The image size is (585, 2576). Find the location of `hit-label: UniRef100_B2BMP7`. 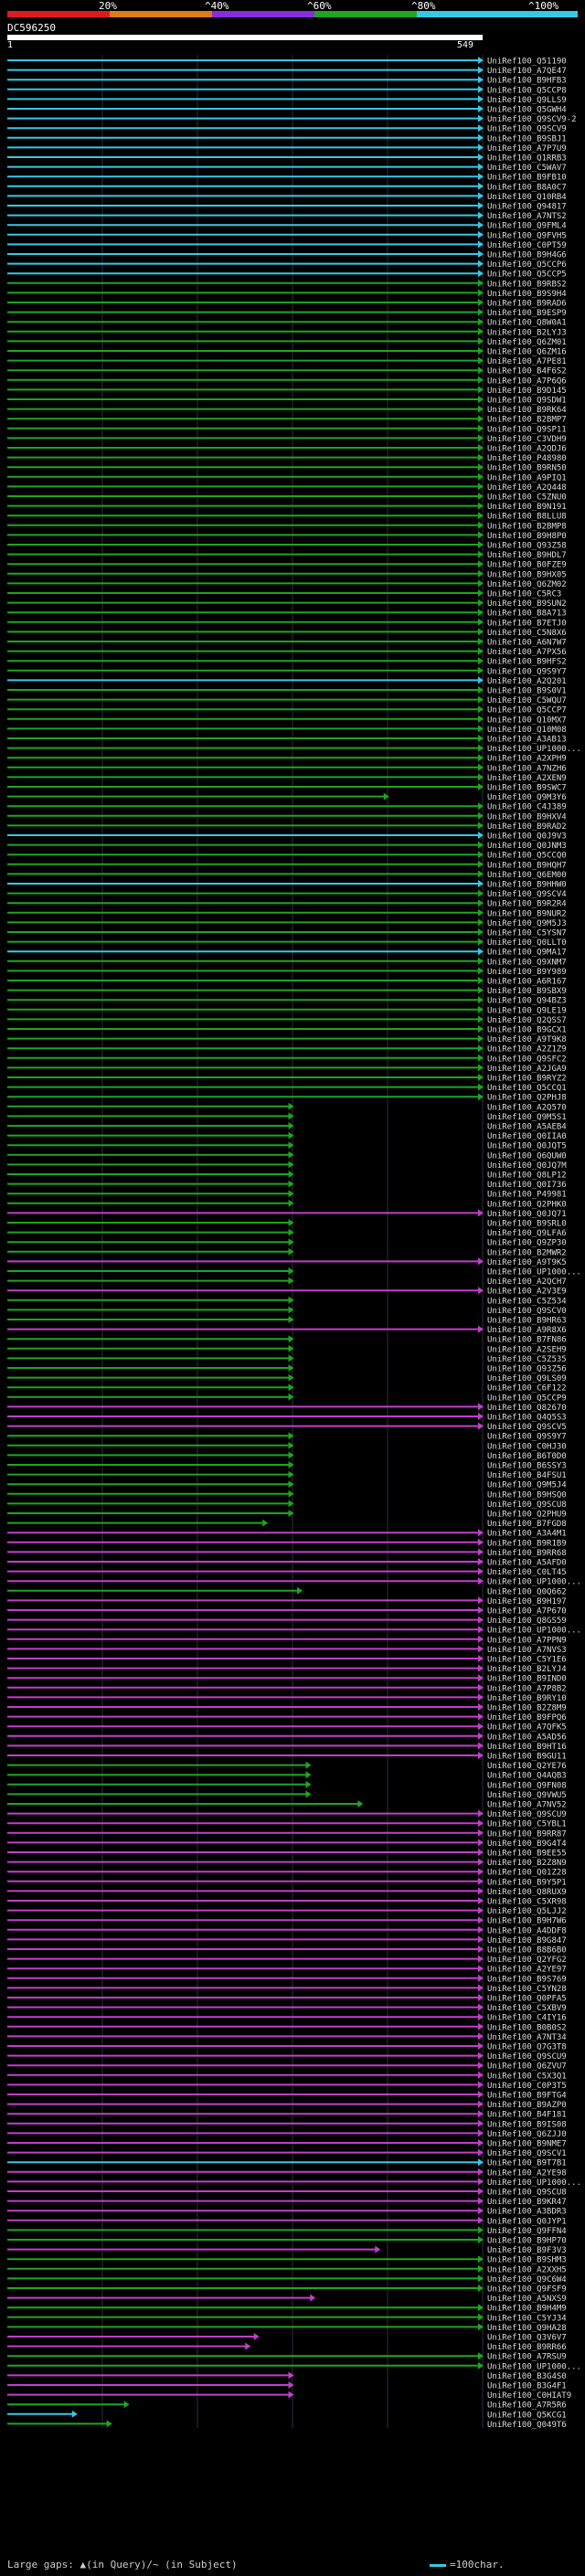

hit-label: UniRef100_B2BMP7 is located at coordinates (527, 420).